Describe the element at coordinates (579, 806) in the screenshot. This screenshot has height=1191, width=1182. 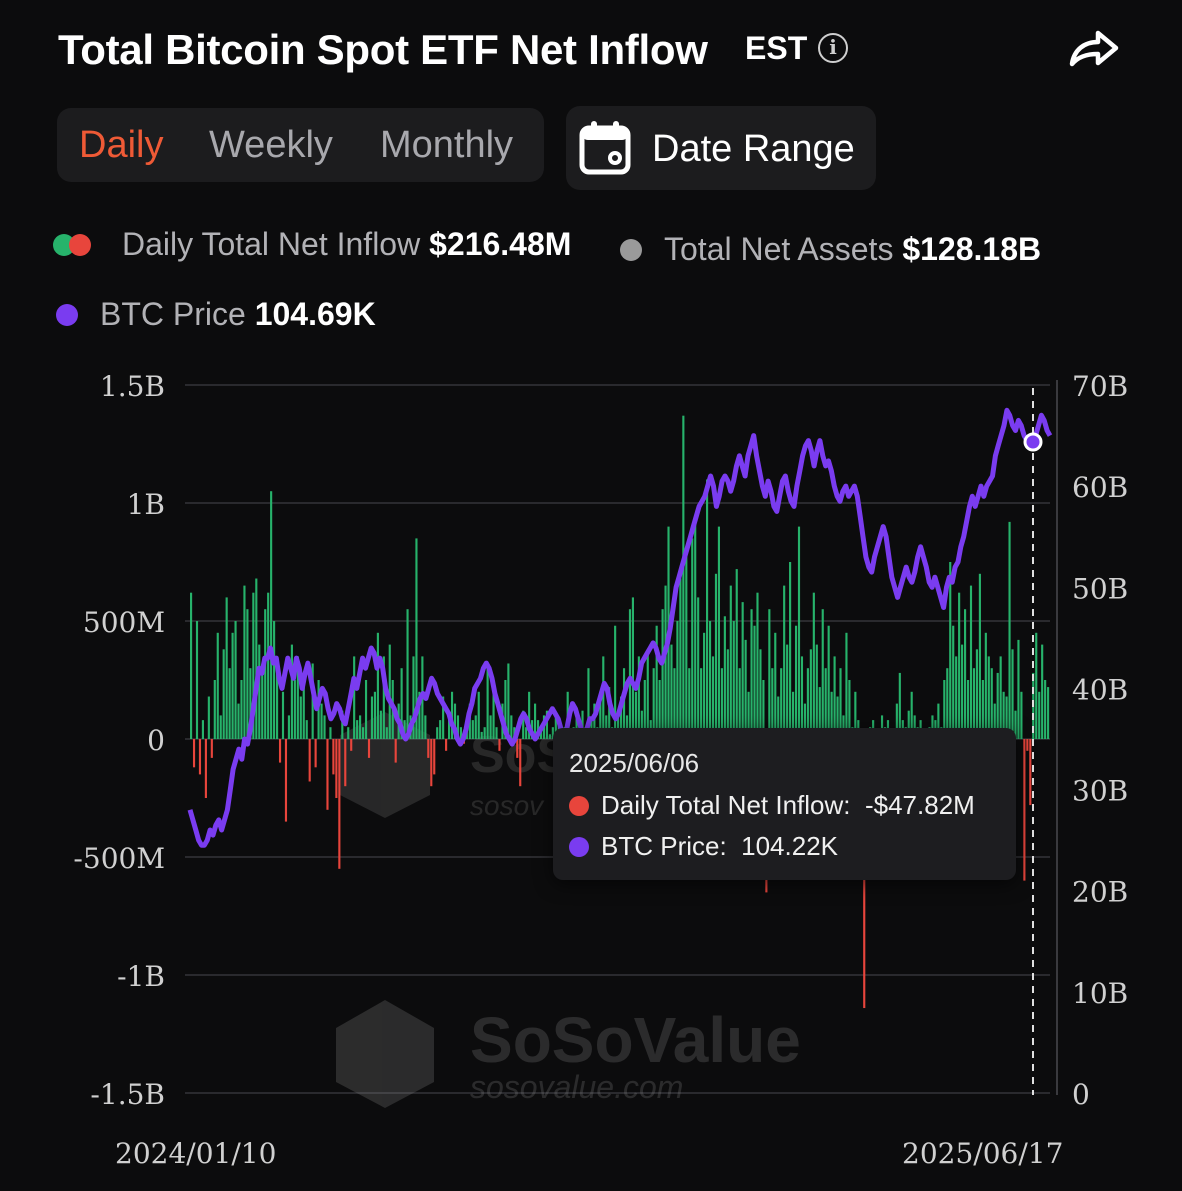
I see `tooltip-inflow-dot` at that location.